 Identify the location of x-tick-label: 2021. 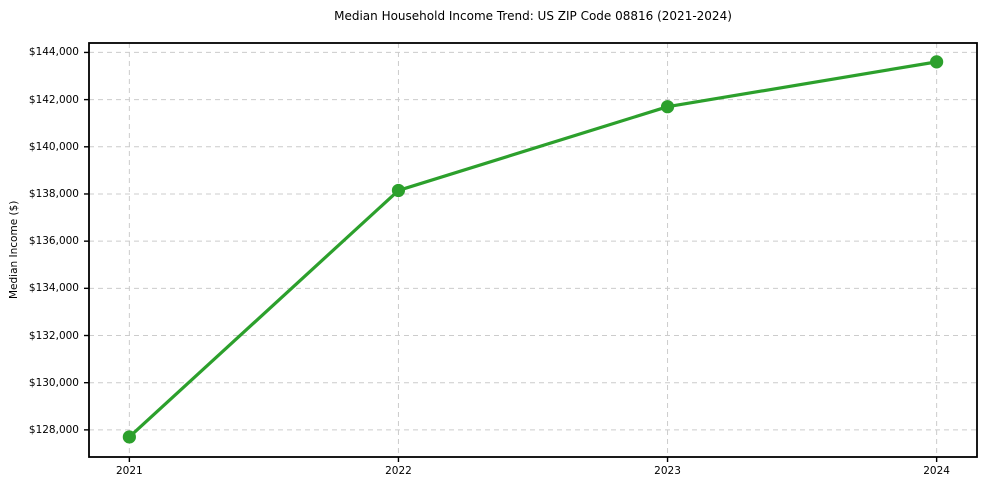
(129, 471).